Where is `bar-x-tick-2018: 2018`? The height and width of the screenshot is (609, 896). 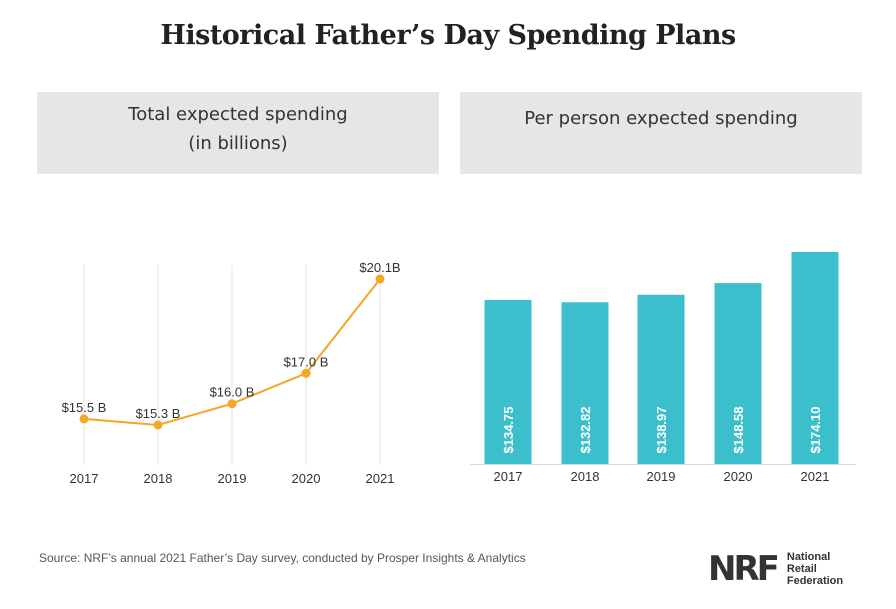 bar-x-tick-2018: 2018 is located at coordinates (585, 476).